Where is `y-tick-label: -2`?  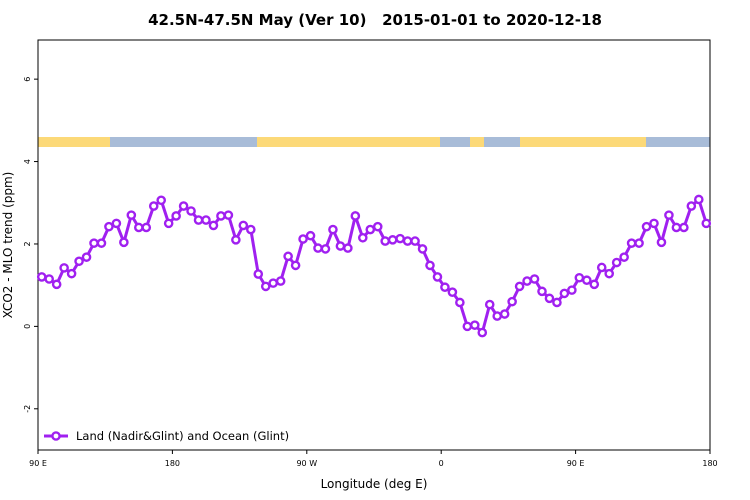
y-tick-label: -2 is located at coordinates (27, 409).